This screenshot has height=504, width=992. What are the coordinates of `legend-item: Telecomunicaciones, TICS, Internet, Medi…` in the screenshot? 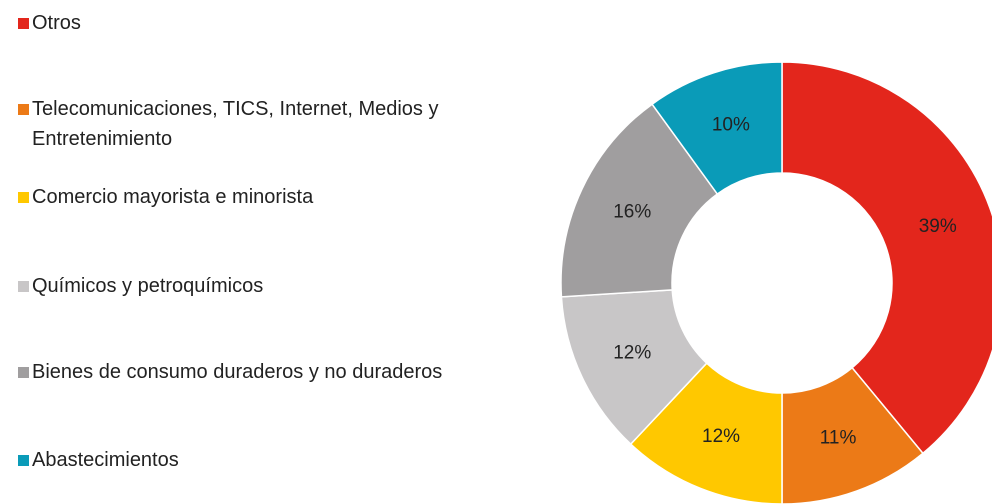 It's located at (283, 124).